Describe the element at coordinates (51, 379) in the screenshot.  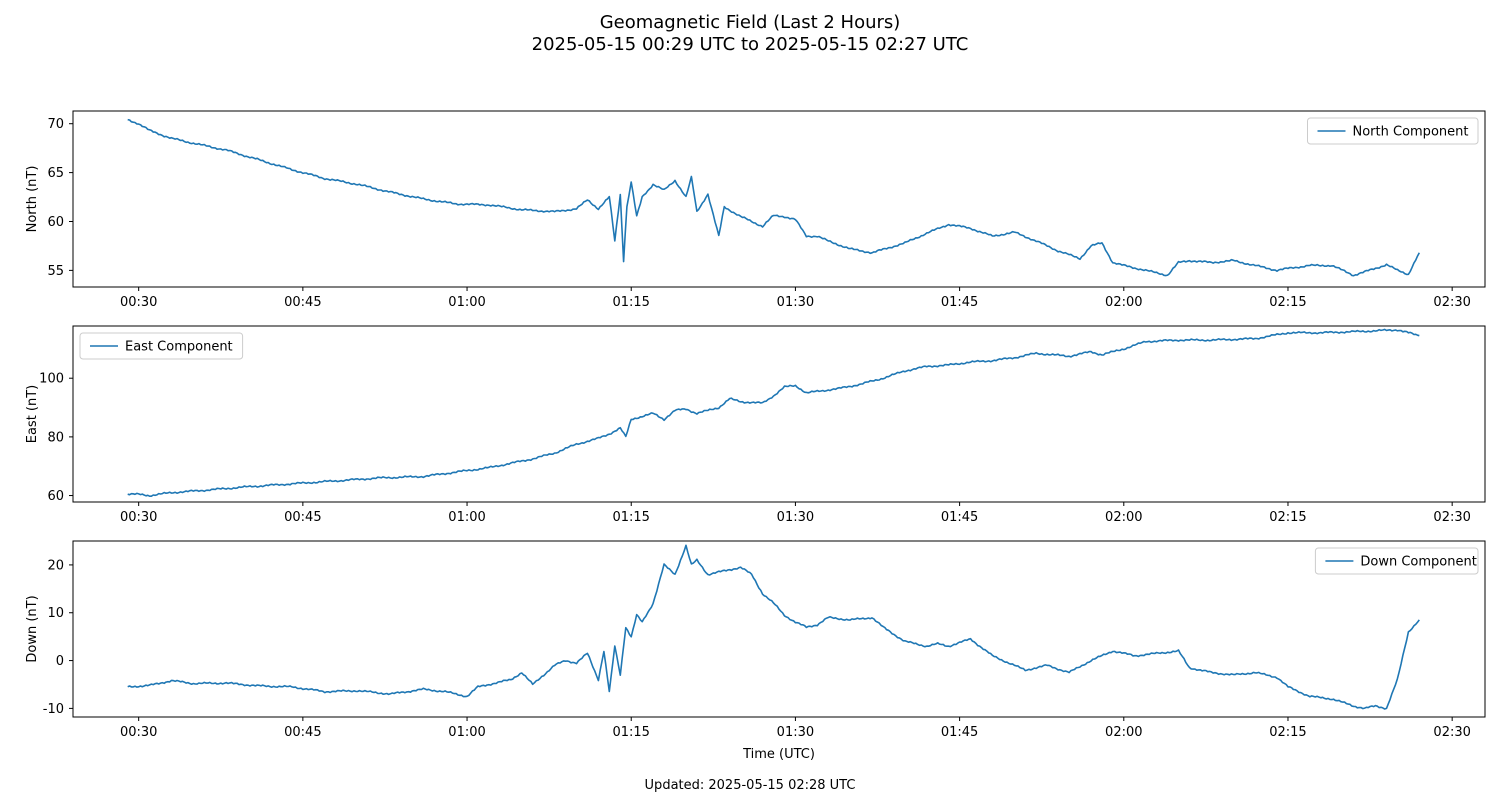
I see `y-tick-label: 100` at that location.